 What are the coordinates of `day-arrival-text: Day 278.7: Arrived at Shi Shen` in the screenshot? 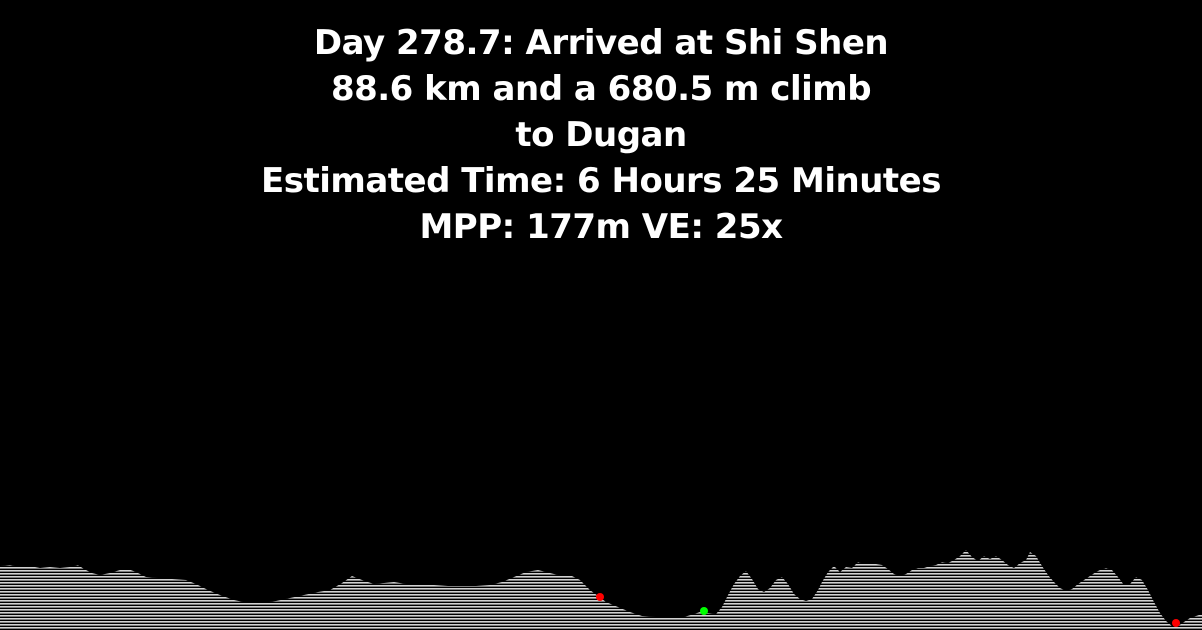 It's located at (601, 43).